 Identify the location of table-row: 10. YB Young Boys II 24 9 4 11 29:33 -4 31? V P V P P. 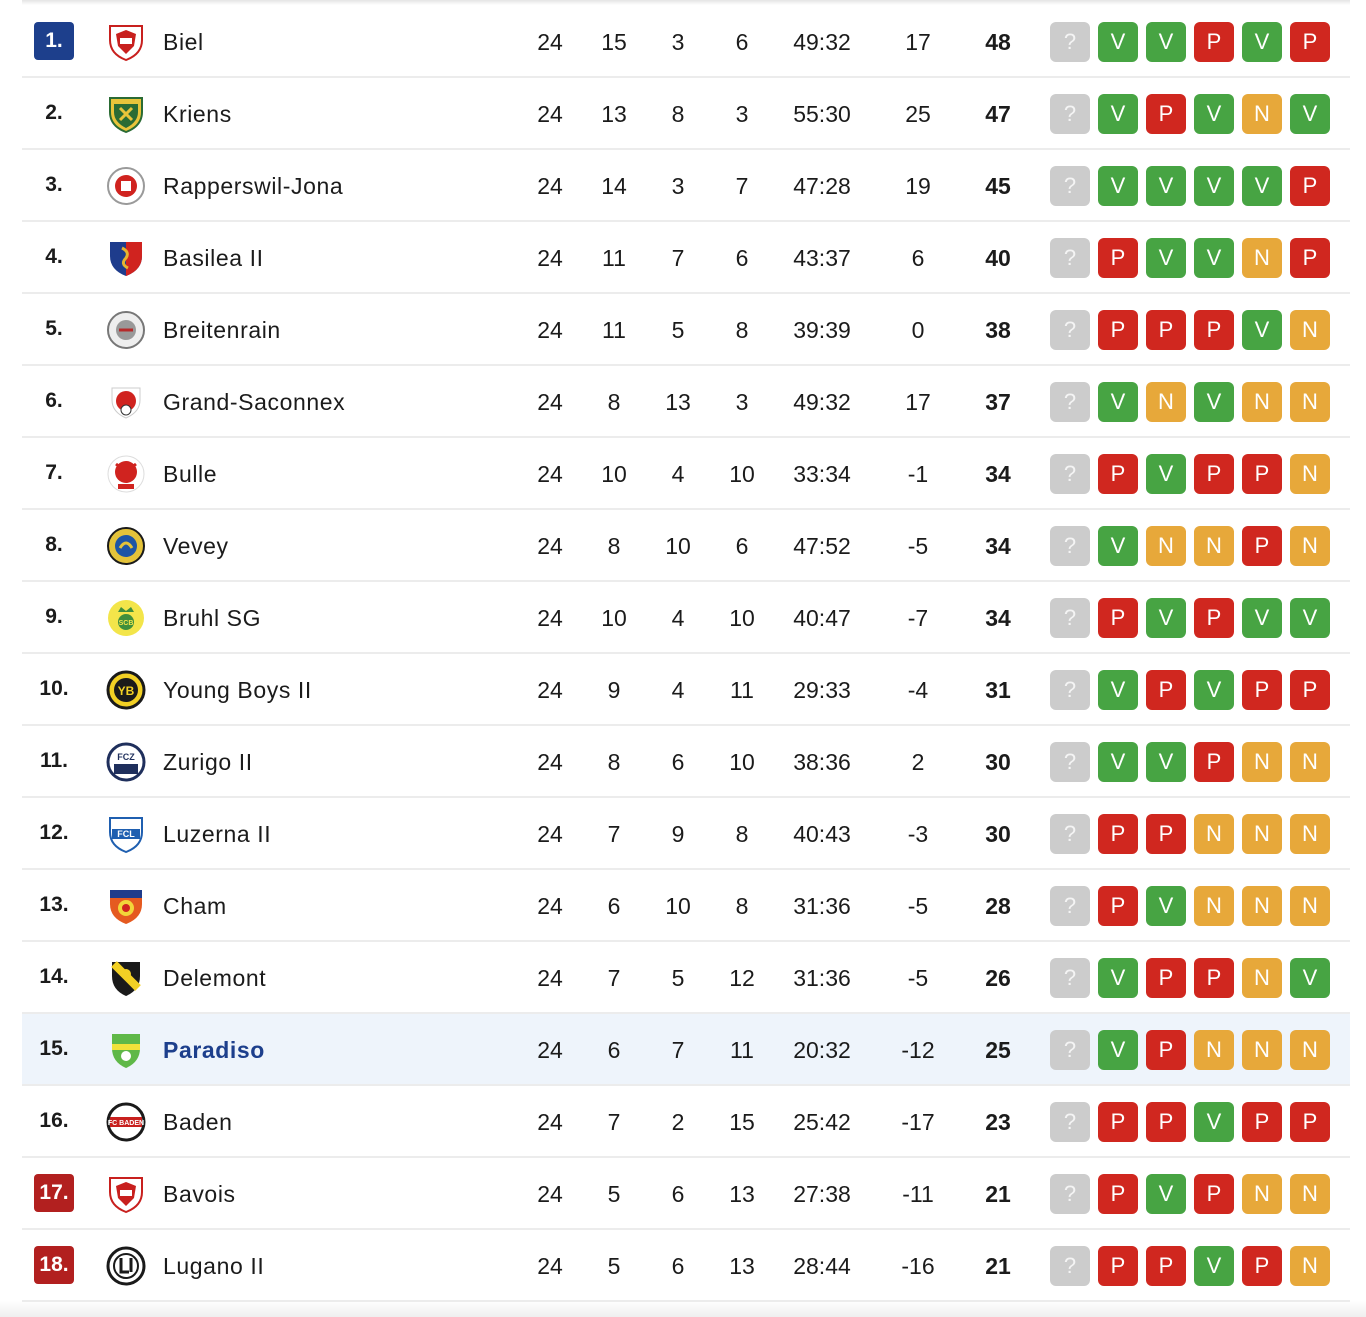
(686, 690).